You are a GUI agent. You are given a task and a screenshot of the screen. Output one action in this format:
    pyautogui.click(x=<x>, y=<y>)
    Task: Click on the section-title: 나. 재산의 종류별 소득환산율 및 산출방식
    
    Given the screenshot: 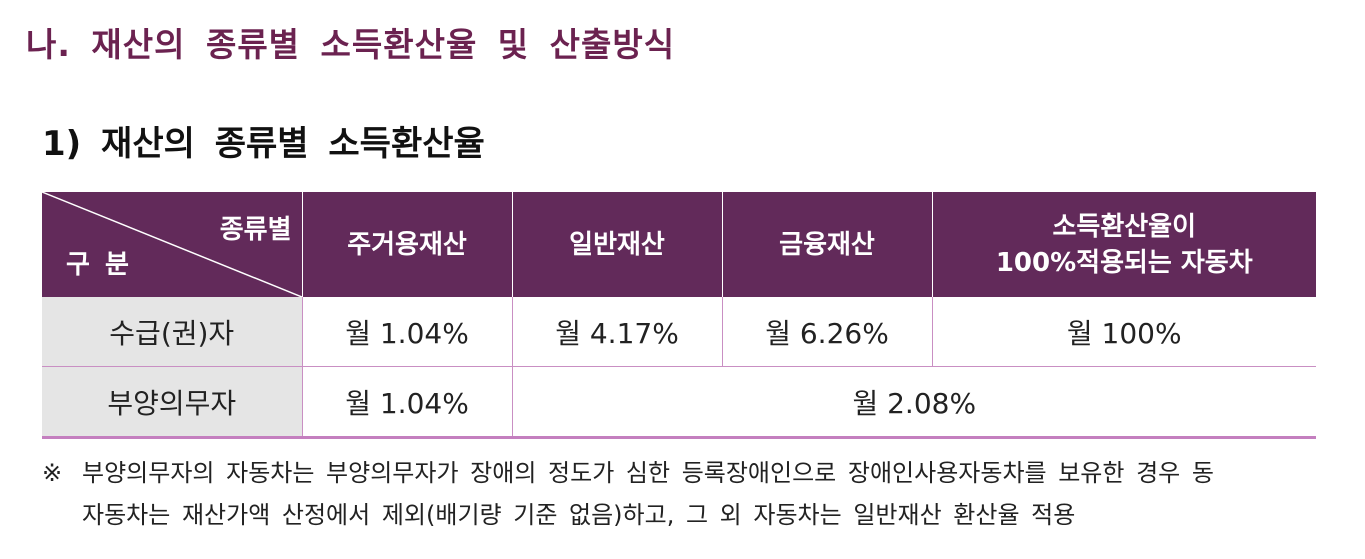 What is the action you would take?
    pyautogui.click(x=351, y=44)
    